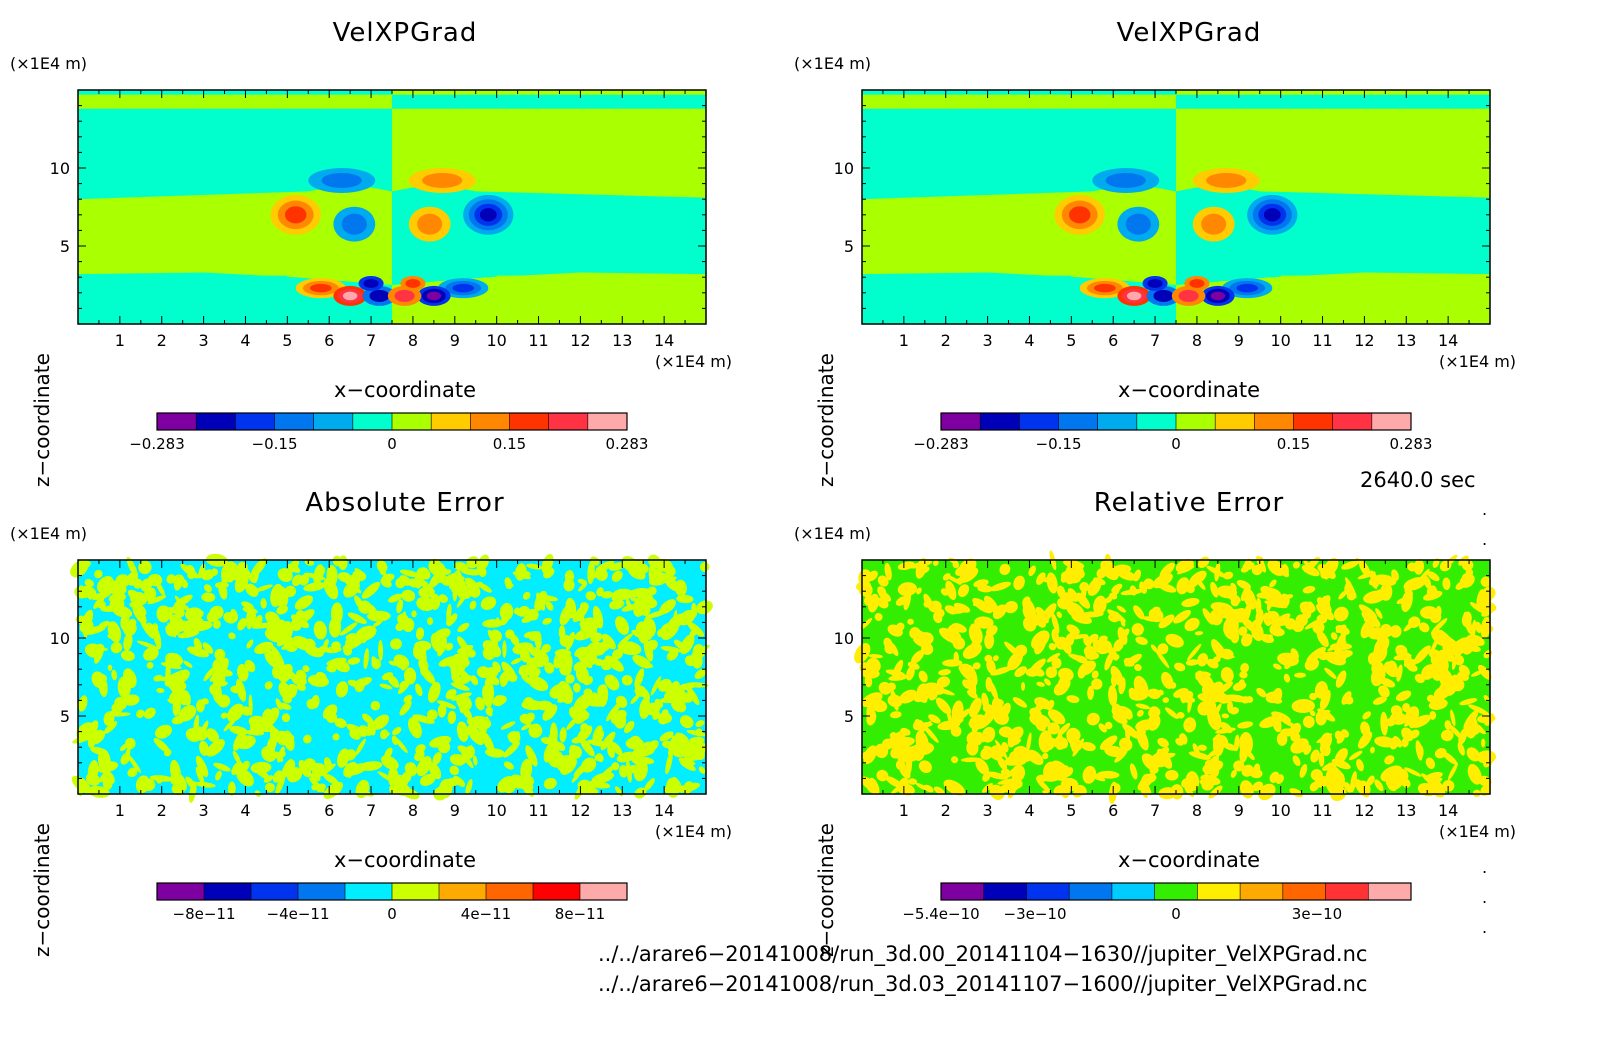 The width and height of the screenshot is (1604, 1054). I want to click on y-tick-label: 10, so click(60, 638).